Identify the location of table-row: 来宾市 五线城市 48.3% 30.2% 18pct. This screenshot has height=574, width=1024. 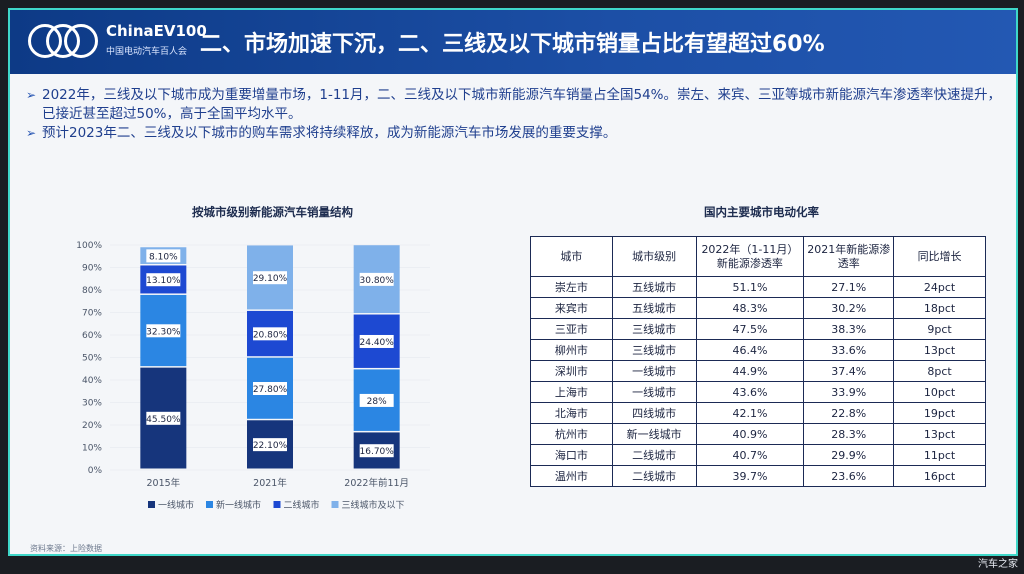
(758, 308).